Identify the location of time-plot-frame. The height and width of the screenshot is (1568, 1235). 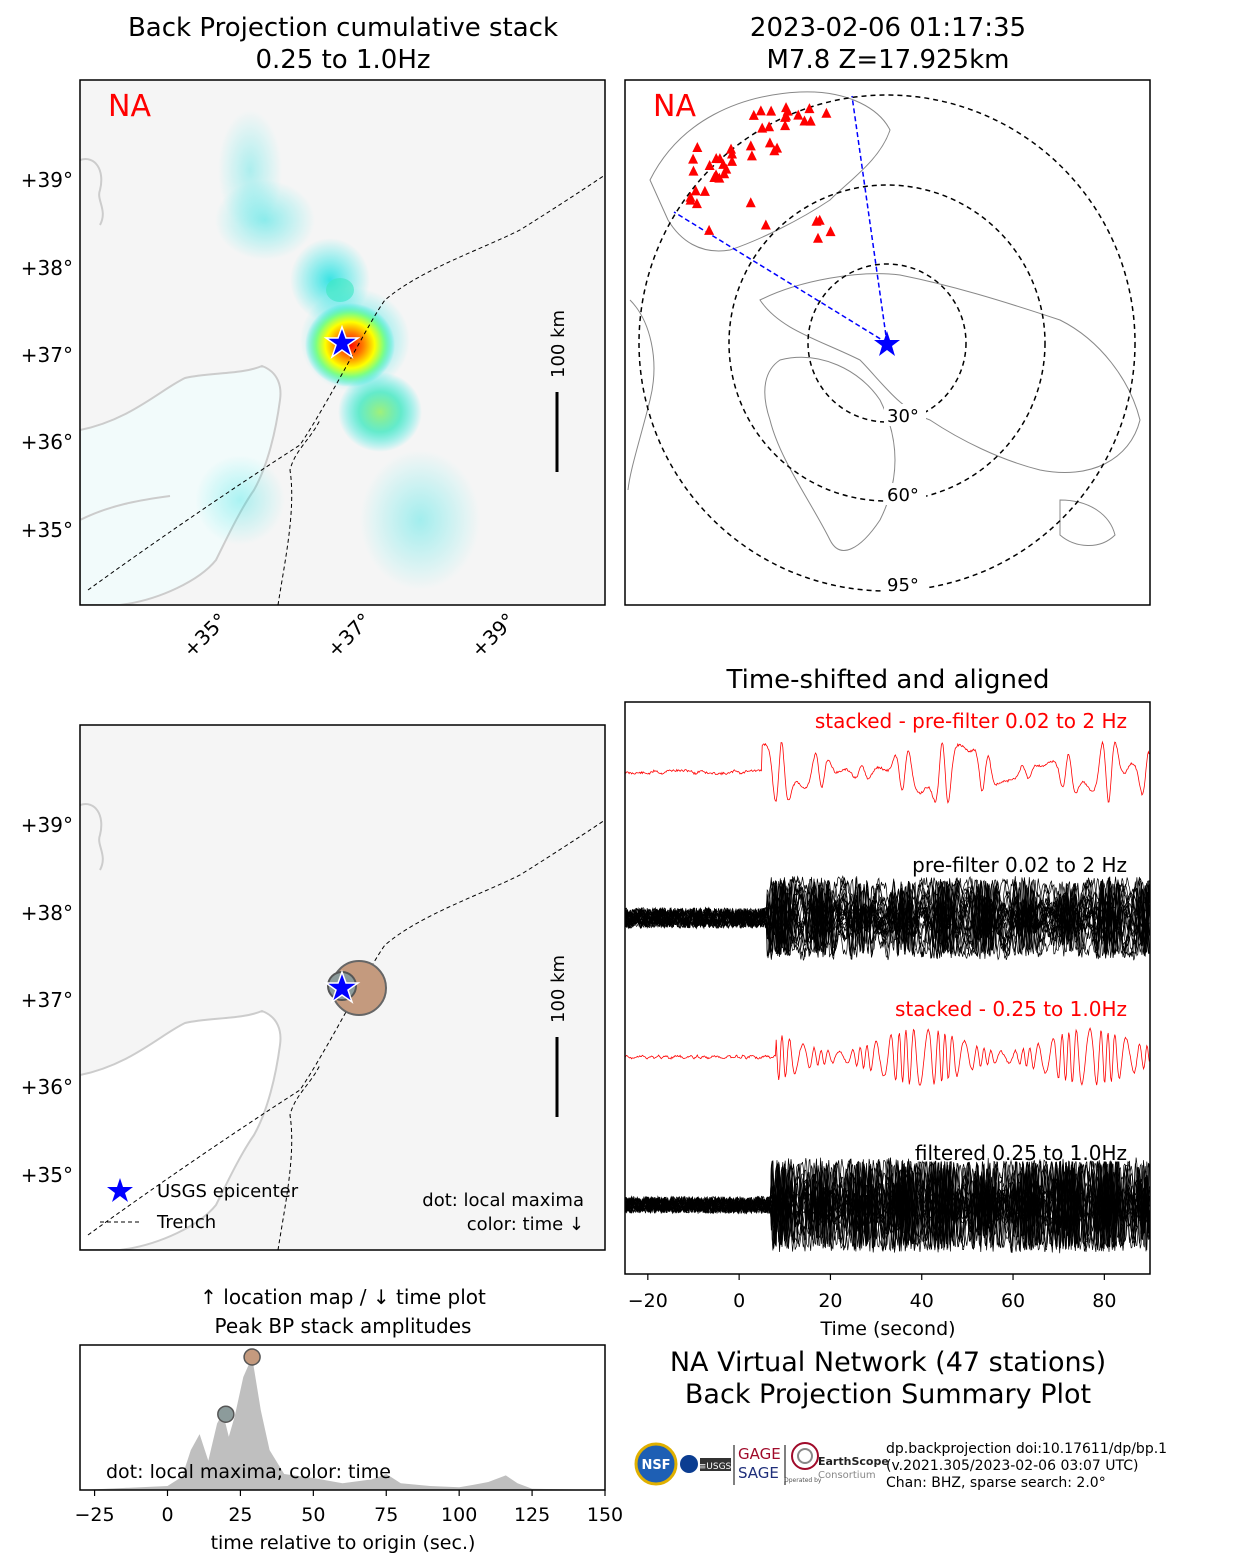
(342, 1417).